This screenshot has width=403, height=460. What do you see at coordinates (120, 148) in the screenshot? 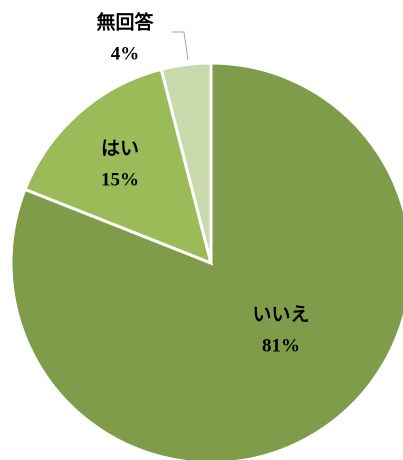
I see `slice-label: はい` at bounding box center [120, 148].